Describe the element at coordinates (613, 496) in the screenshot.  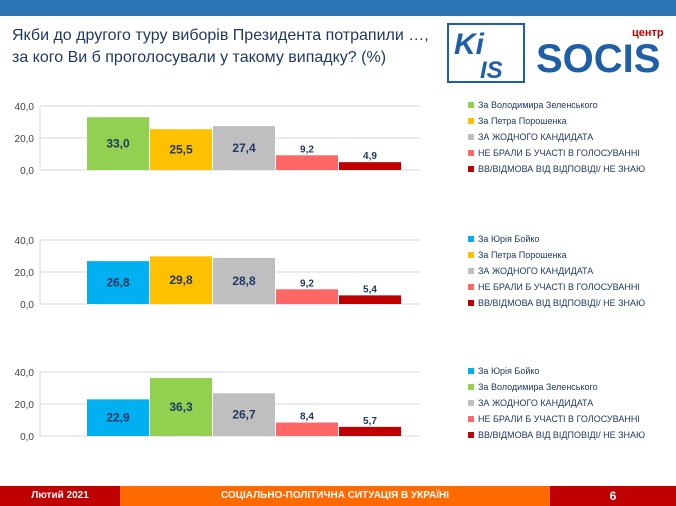
I see `page-number: 6` at that location.